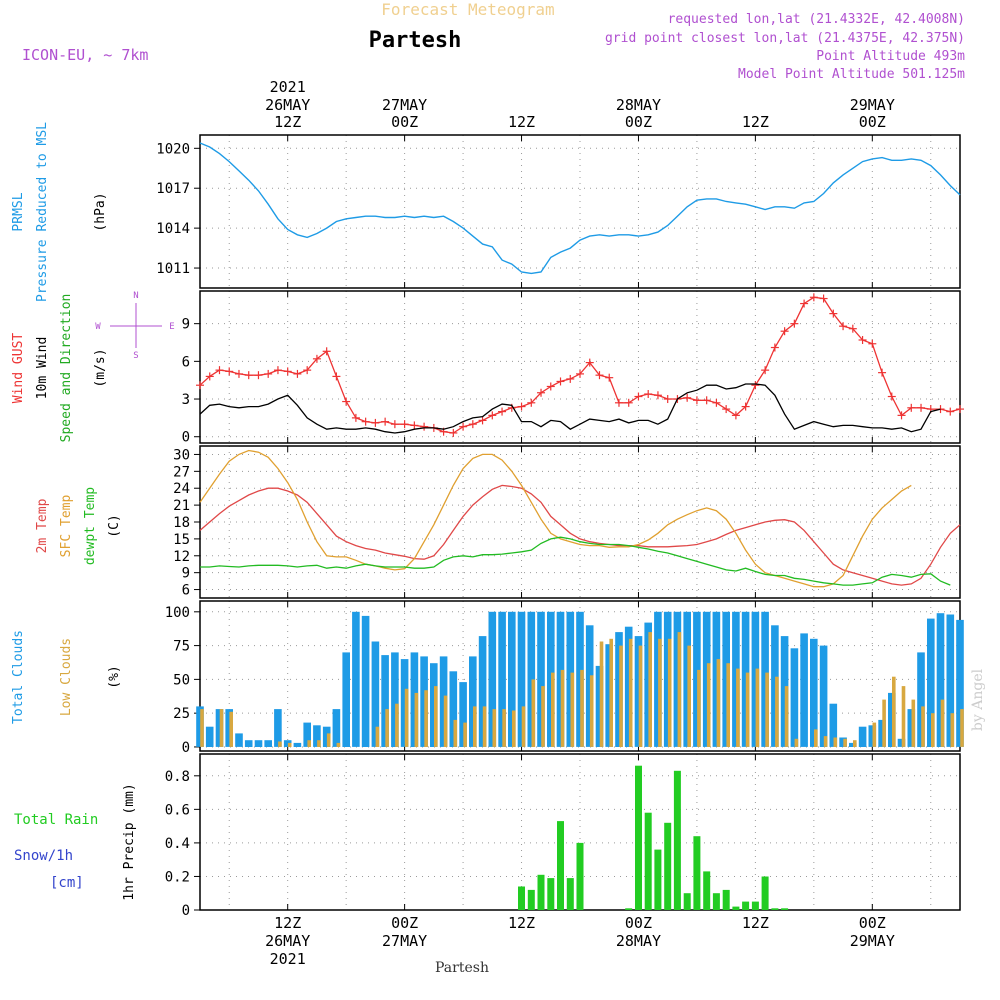  Describe the element at coordinates (978, 699) in the screenshot. I see `watermark: by Angel` at that location.